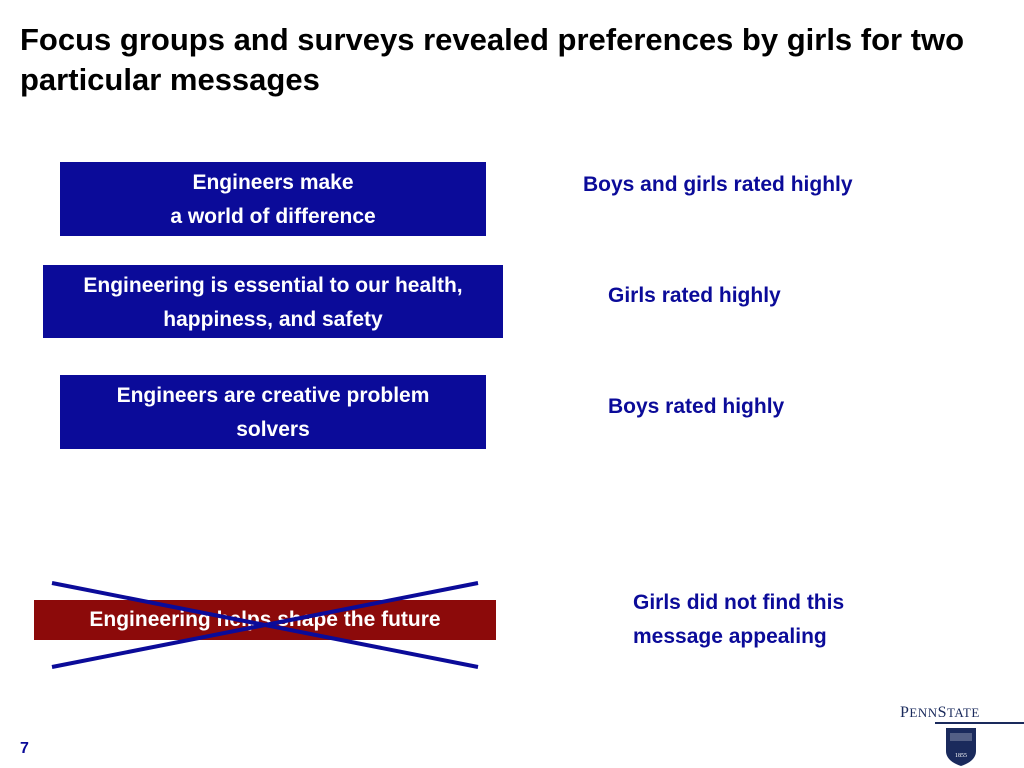 The image size is (1024, 768). Describe the element at coordinates (961, 756) in the screenshot. I see `logo-year: 1855` at that location.